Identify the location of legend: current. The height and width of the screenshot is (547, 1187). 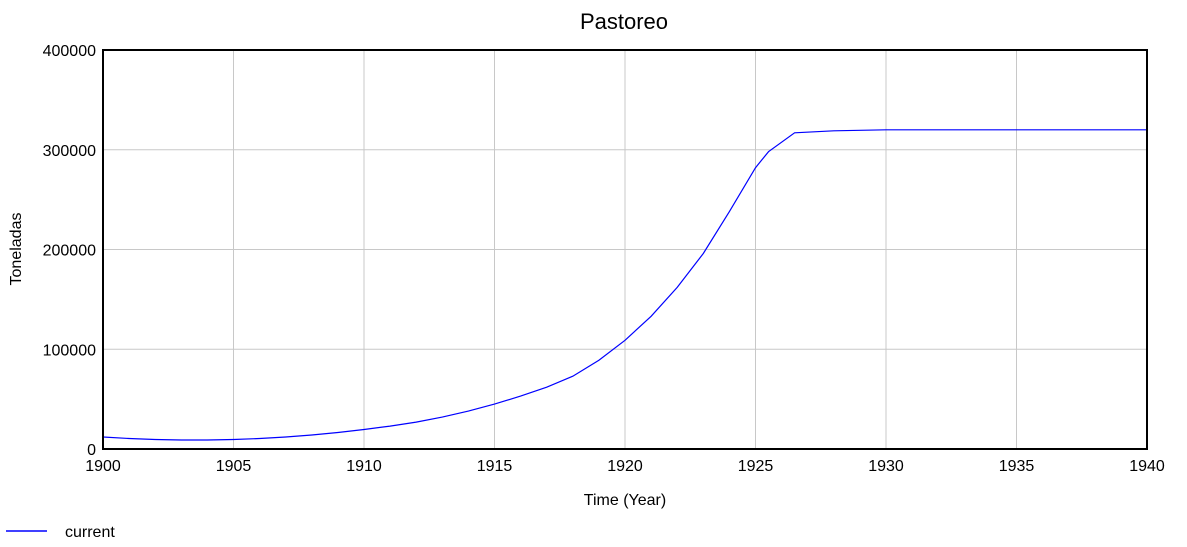
(60, 532).